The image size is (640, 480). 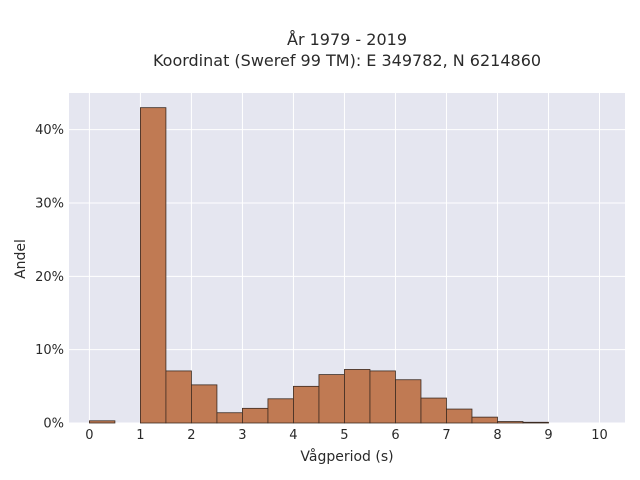 What do you see at coordinates (49, 350) in the screenshot?
I see `y-tick-label: 10%` at bounding box center [49, 350].